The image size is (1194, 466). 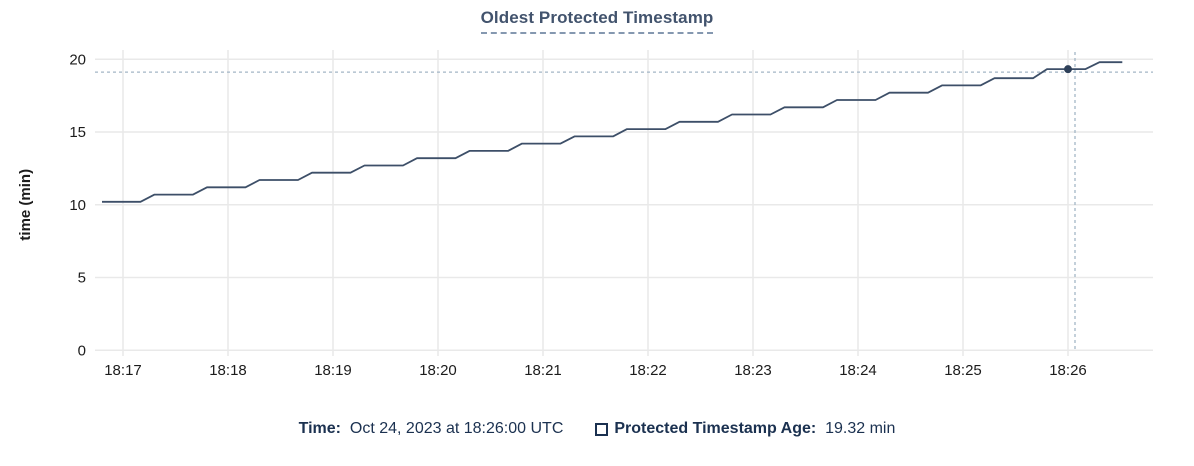 What do you see at coordinates (82, 350) in the screenshot?
I see `y-tick-label: 0` at bounding box center [82, 350].